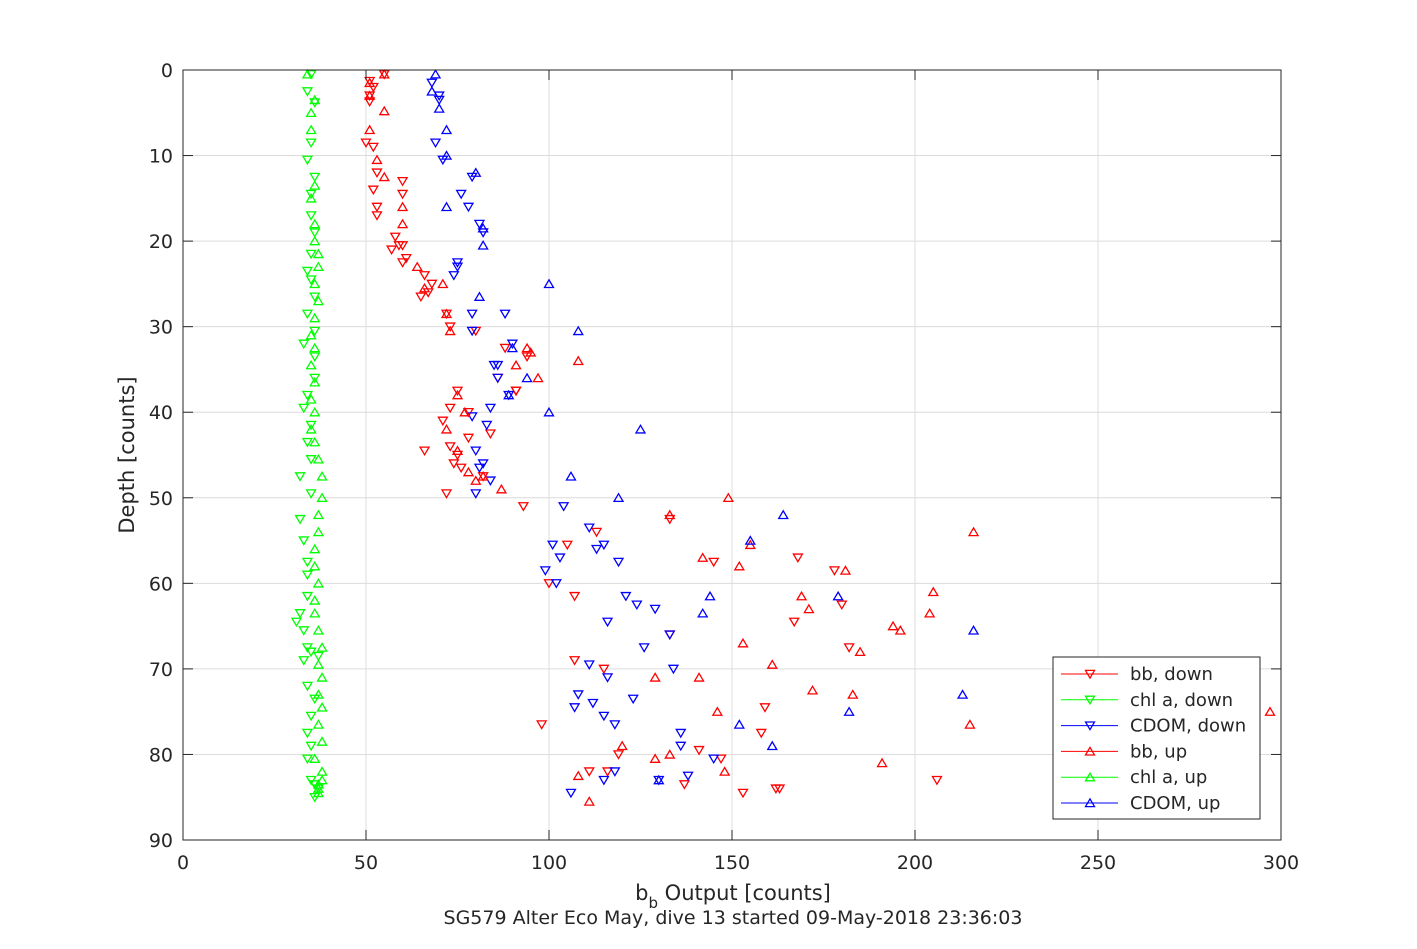 The height and width of the screenshot is (949, 1417). Describe the element at coordinates (161, 499) in the screenshot. I see `y-tick-label: 50` at that location.